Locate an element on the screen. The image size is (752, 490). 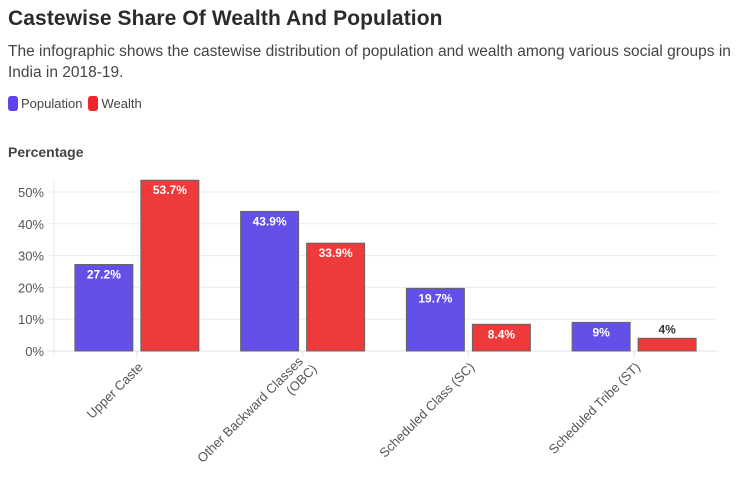
x-tick-label-line: Scheduled Tribe (ST) is located at coordinates (594, 407).